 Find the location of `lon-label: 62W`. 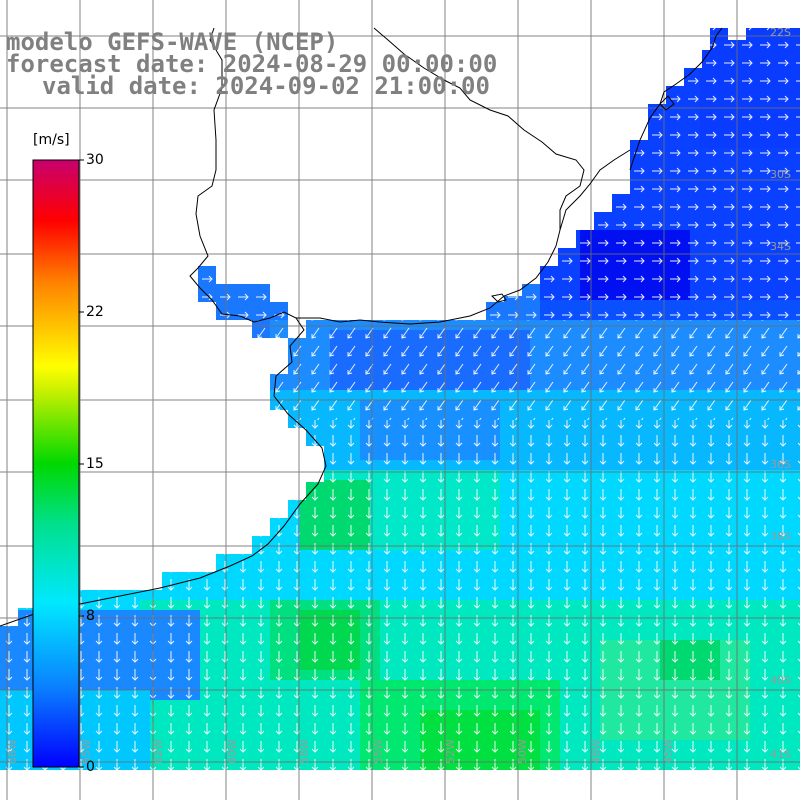

lon-label: 62W is located at coordinates (158, 751).